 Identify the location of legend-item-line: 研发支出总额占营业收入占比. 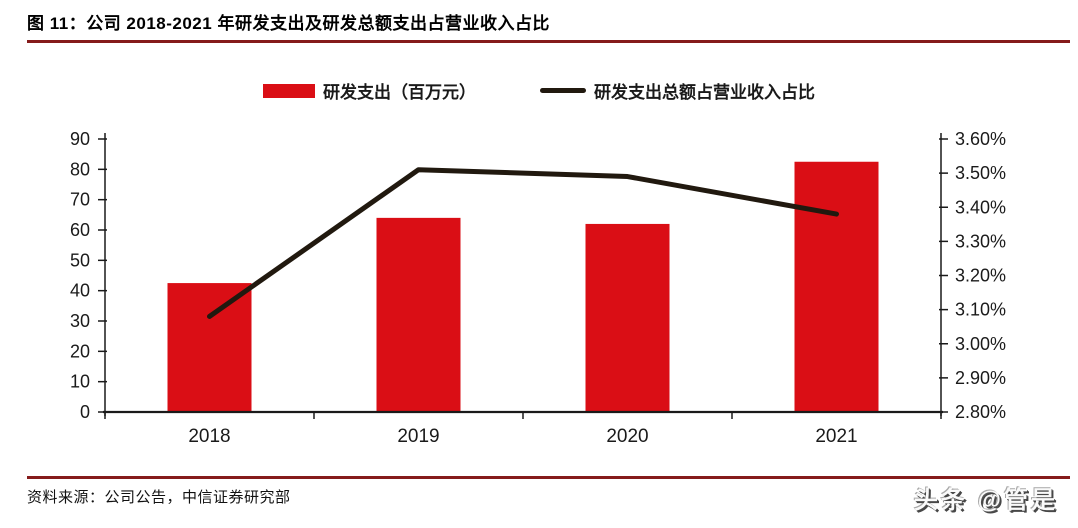
(677, 90).